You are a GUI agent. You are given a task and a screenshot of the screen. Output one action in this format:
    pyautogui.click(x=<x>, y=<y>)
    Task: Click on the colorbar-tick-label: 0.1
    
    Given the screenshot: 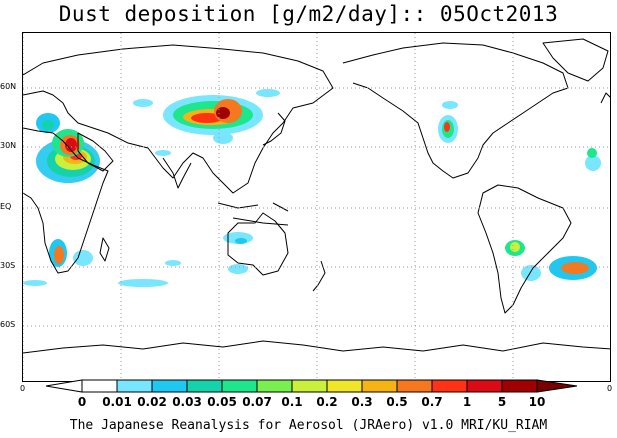 What is the action you would take?
    pyautogui.click(x=292, y=402)
    